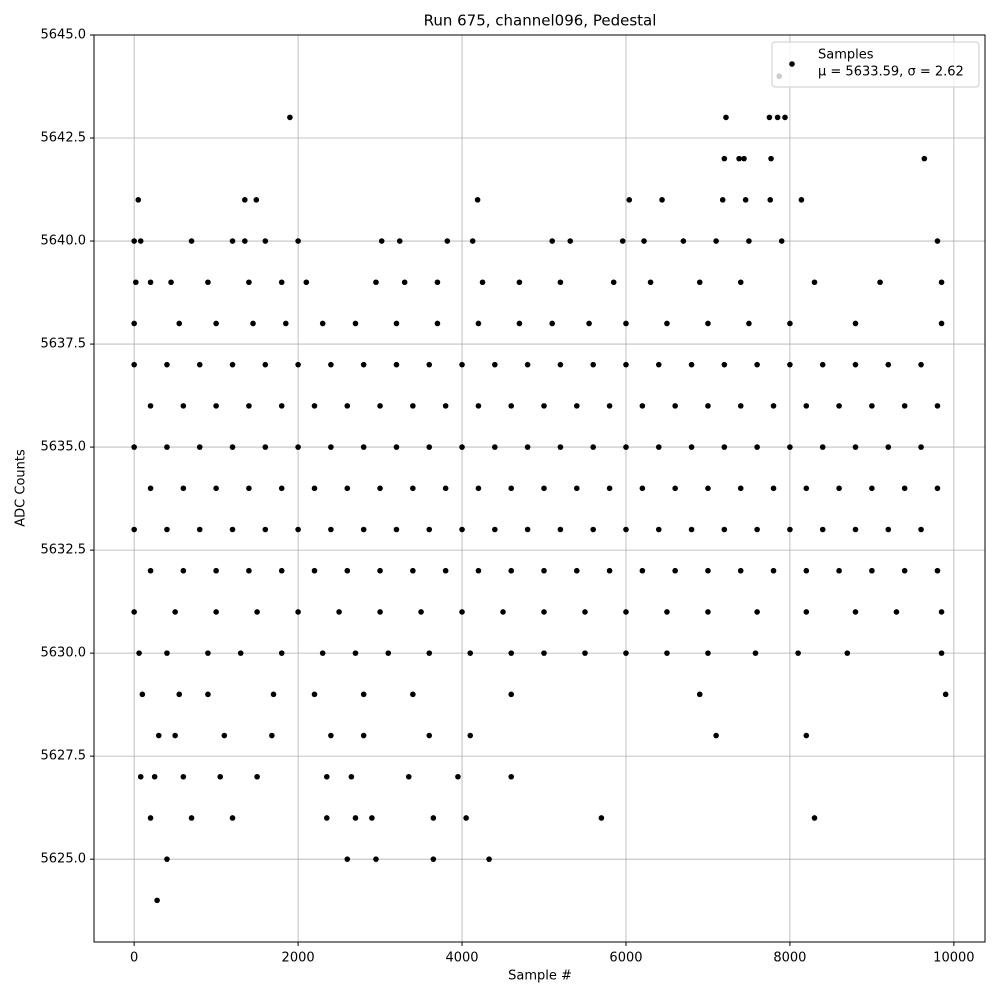 The height and width of the screenshot is (1000, 1000). What do you see at coordinates (64, 756) in the screenshot?
I see `y-tick-label: 5627.5` at bounding box center [64, 756].